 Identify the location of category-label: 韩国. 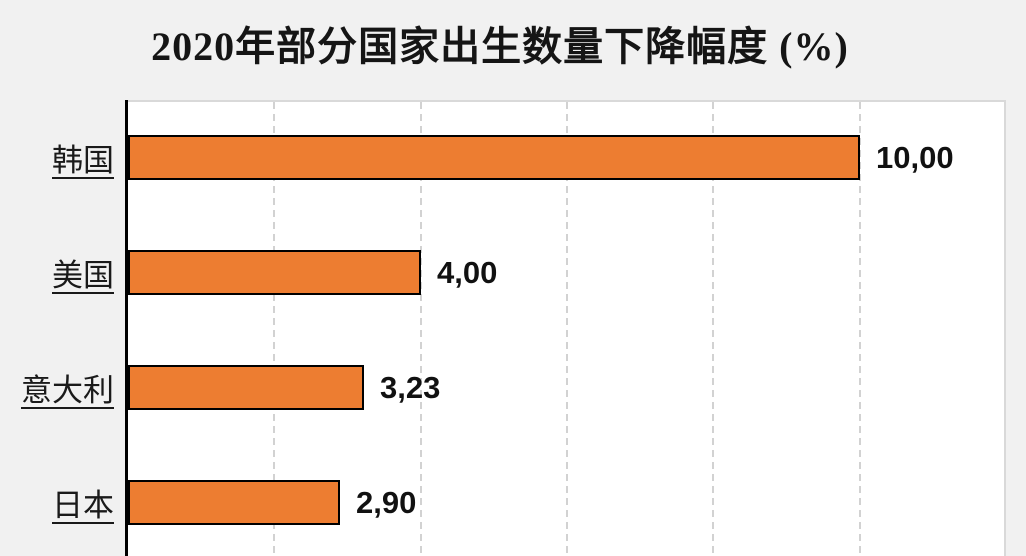
(83, 160).